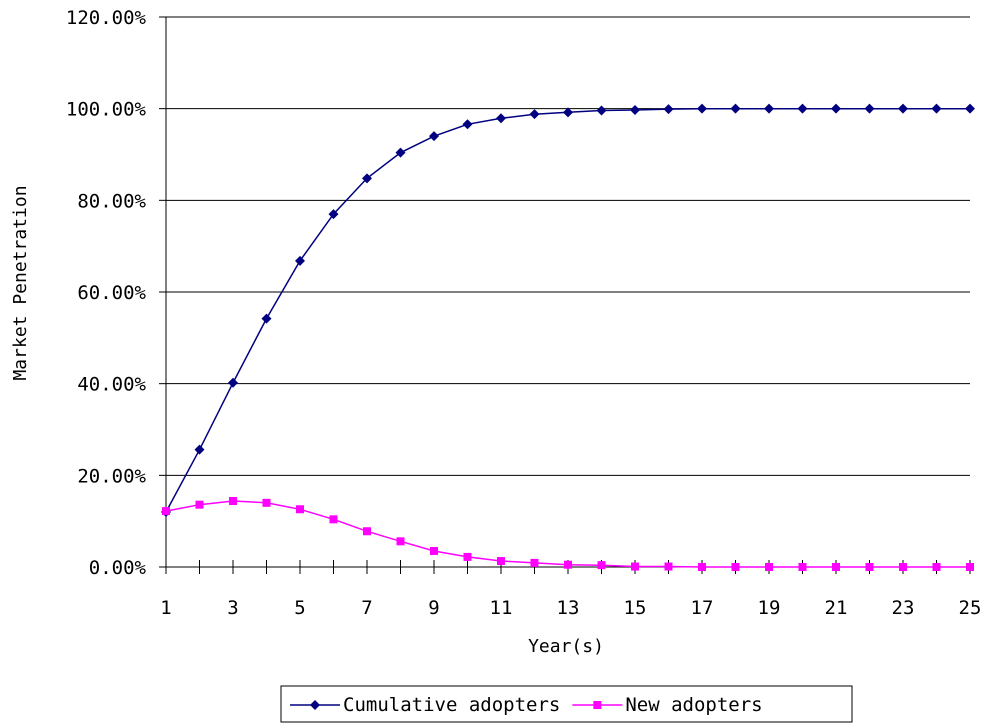 This screenshot has width=987, height=728. Describe the element at coordinates (106, 18) in the screenshot. I see `y-tick-label: 120.00%` at that location.